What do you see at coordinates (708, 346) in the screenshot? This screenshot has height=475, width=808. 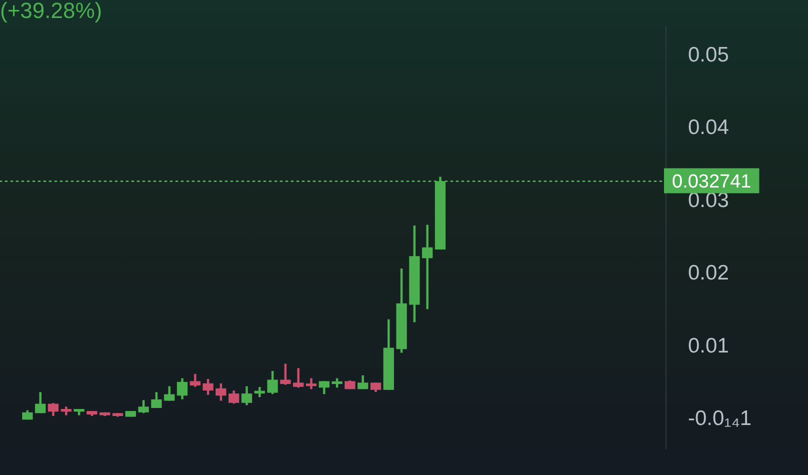 I see `y-tick-label: 0.01` at bounding box center [708, 346].